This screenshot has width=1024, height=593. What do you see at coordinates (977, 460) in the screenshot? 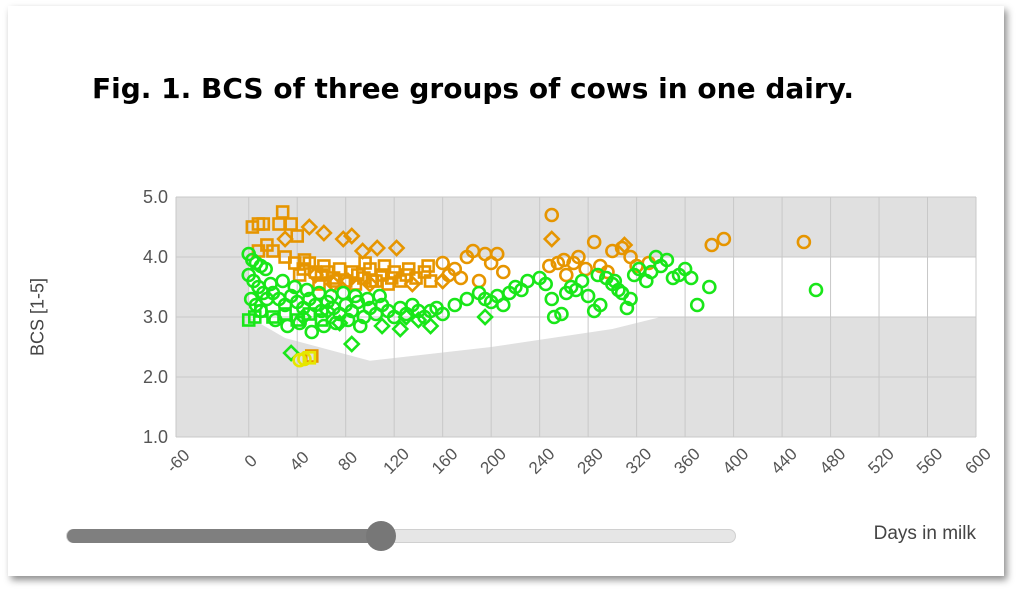
I see `x-tick-label: 600` at bounding box center [977, 460].